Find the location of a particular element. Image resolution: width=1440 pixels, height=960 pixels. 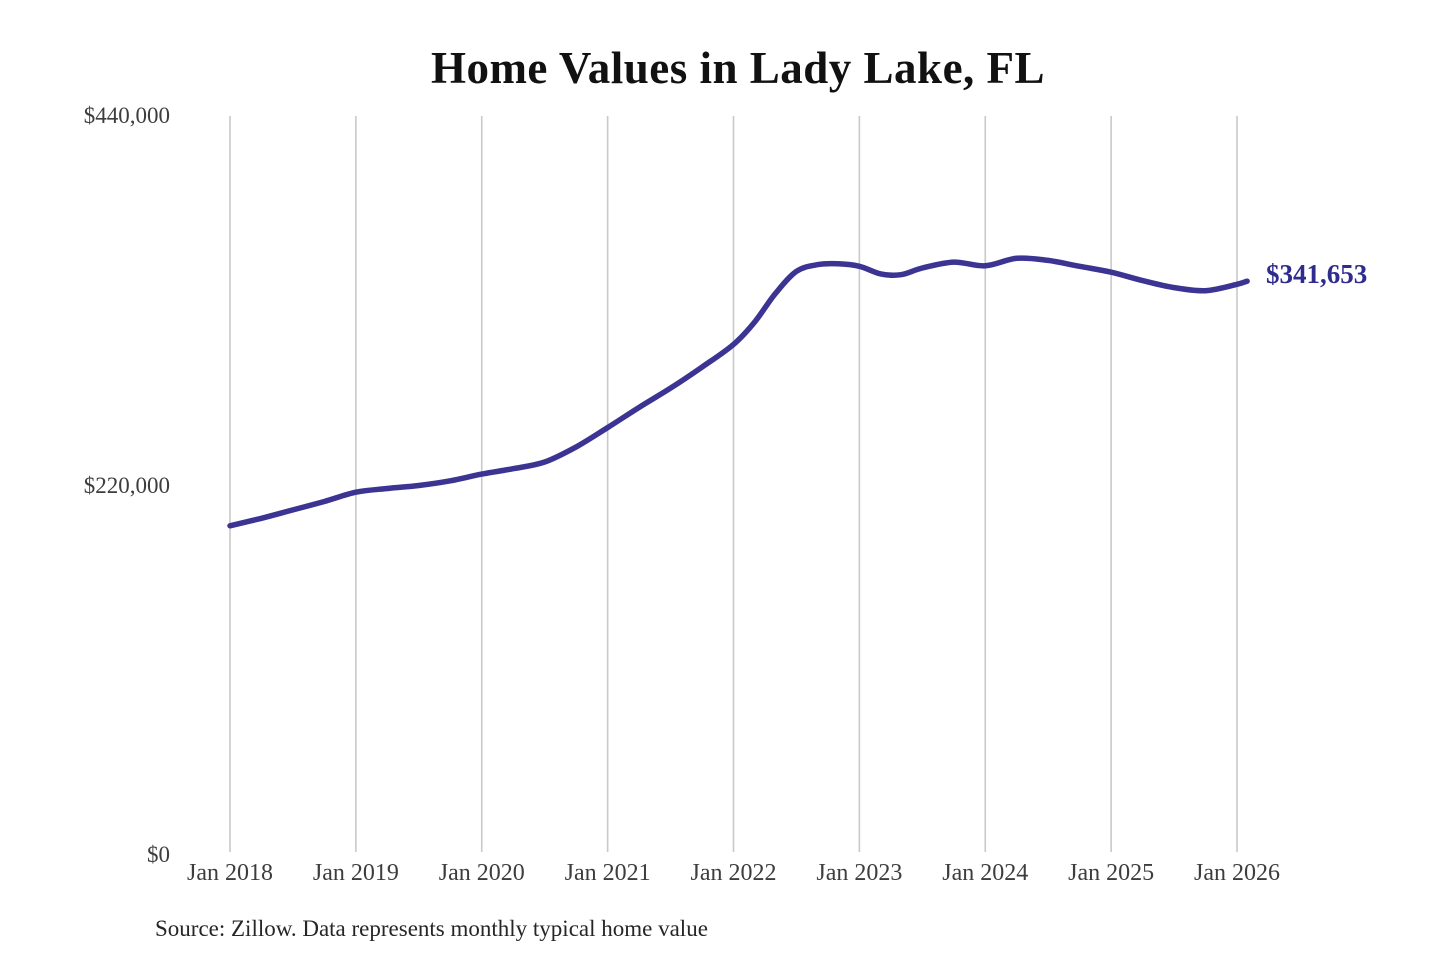

x-axis-tick-label: Jan 2018 is located at coordinates (230, 873).